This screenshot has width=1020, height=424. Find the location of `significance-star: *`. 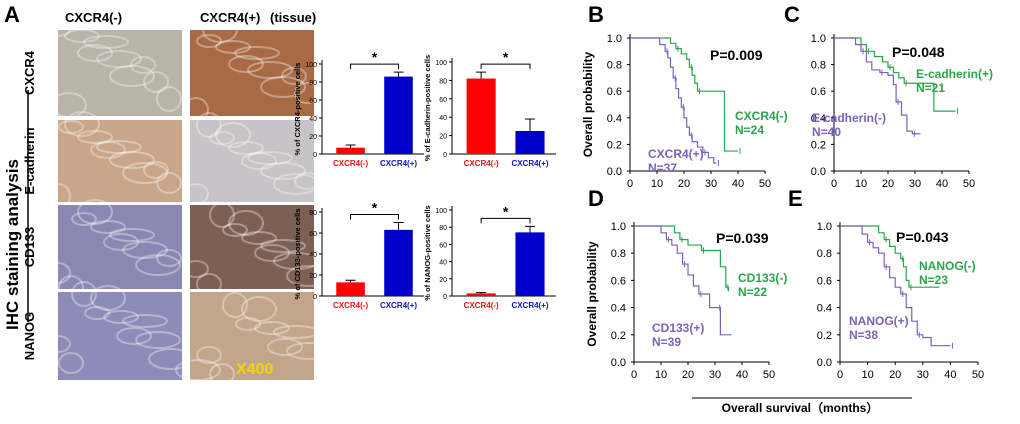

significance-star: * is located at coordinates (506, 211).